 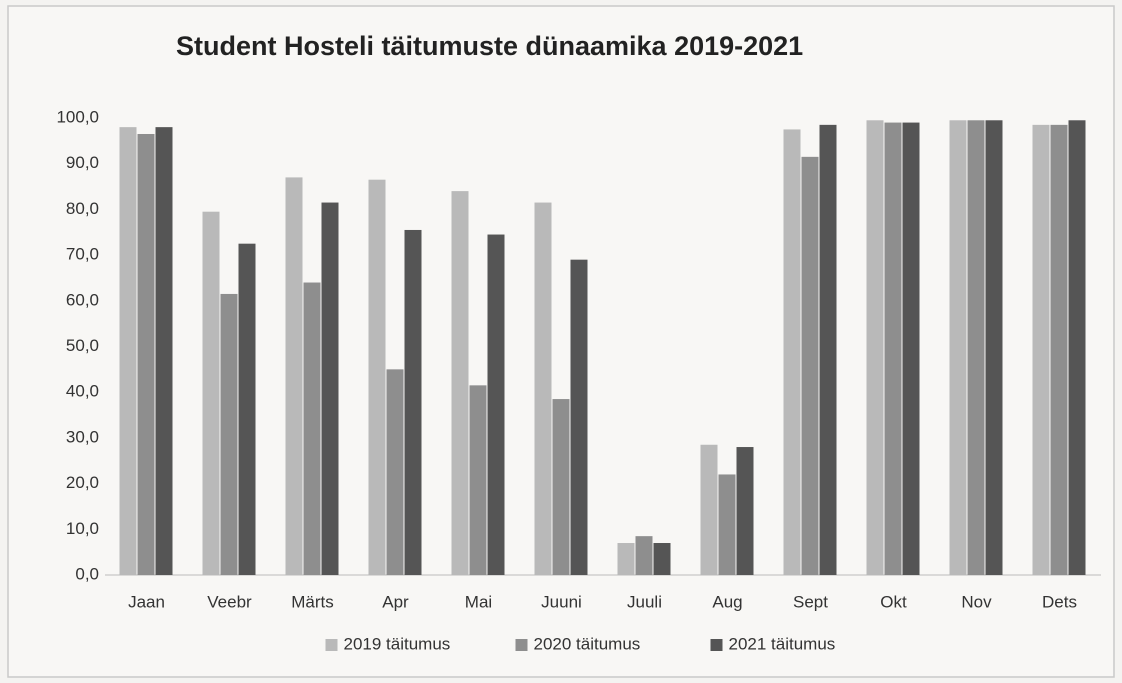 I want to click on x-tick-label: Apr, so click(x=395, y=601).